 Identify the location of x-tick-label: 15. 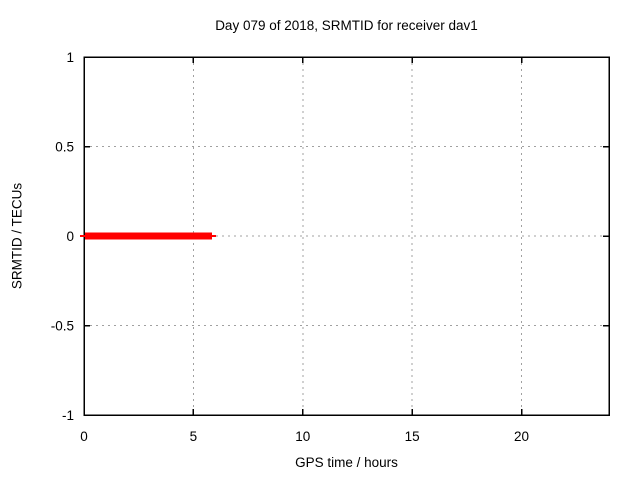
(412, 436).